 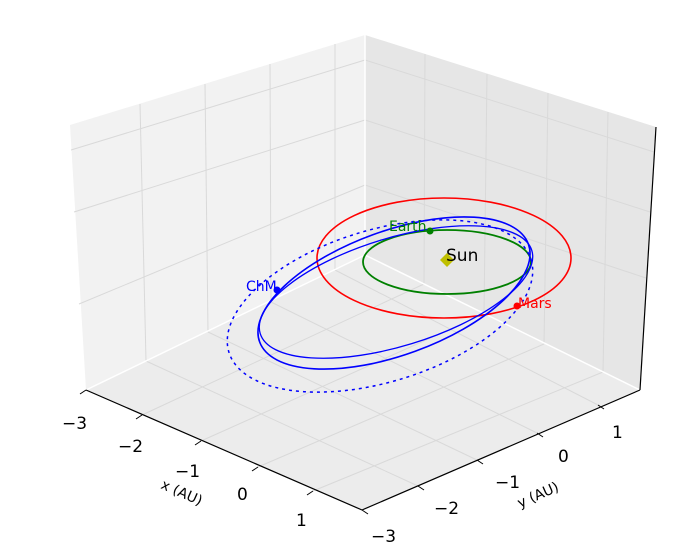 I want to click on earth-label: Earth, so click(x=408, y=227).